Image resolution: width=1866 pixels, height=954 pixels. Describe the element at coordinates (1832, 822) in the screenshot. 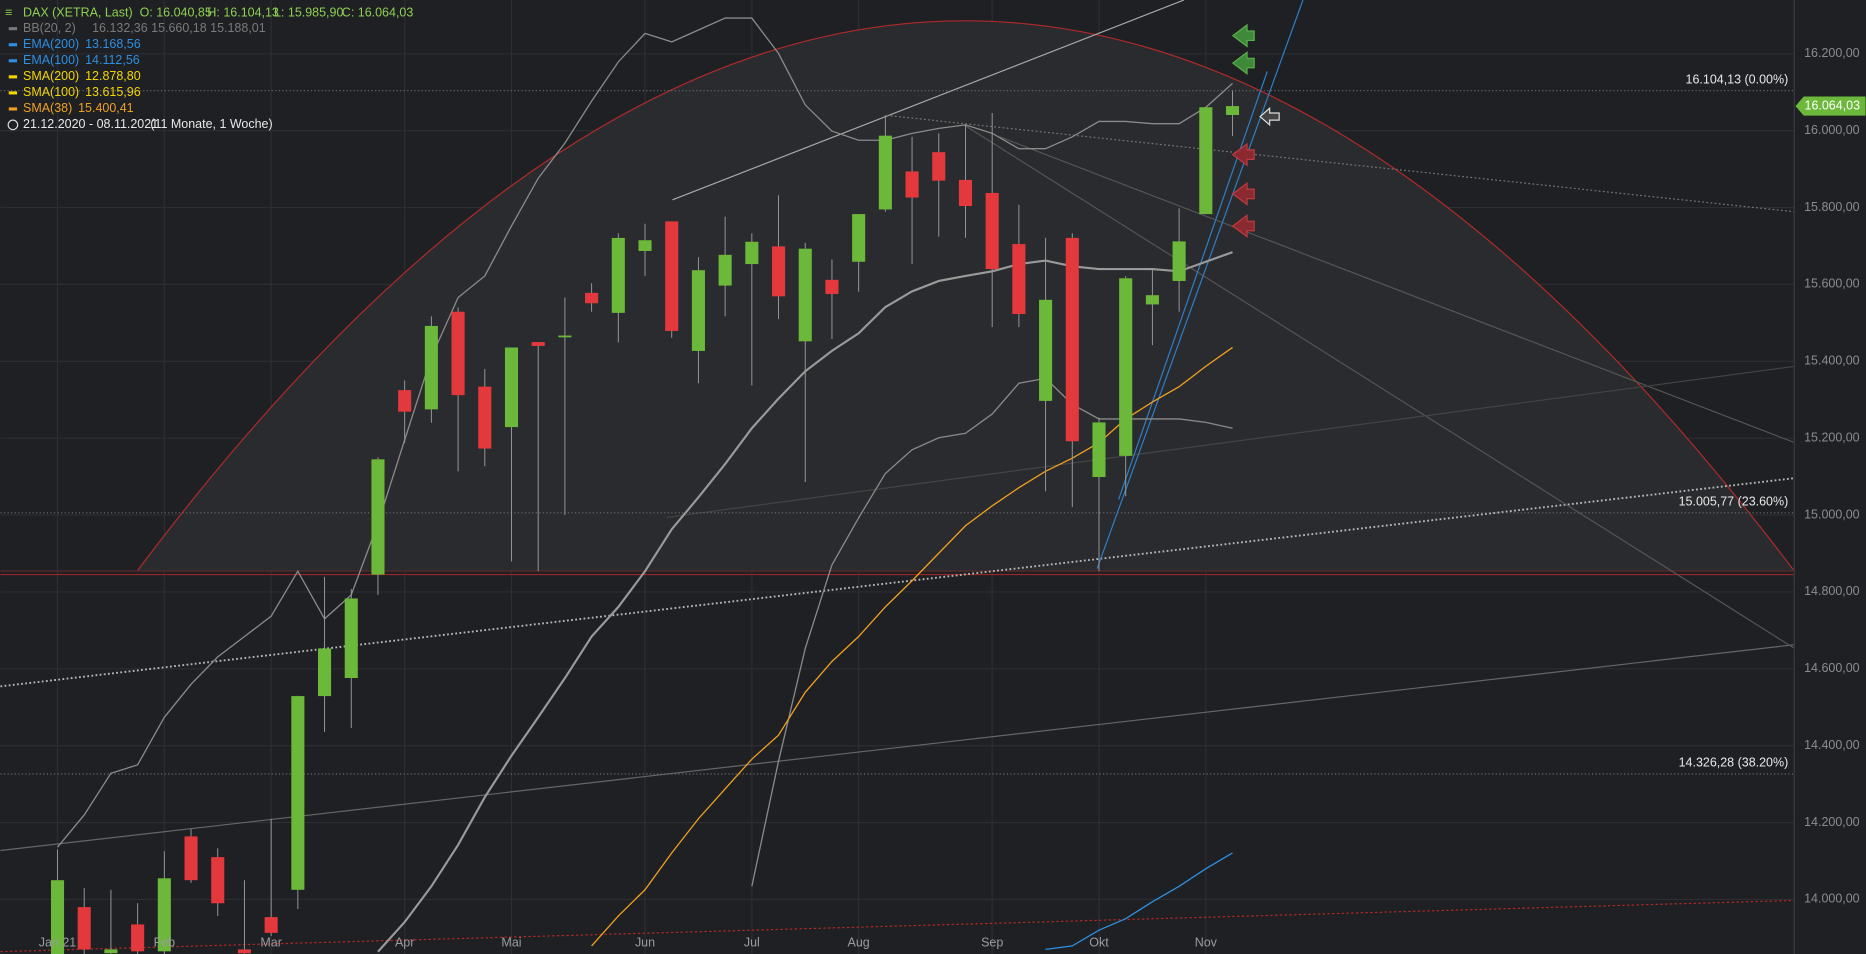

I see `y-tick-label: 14.200,00` at that location.